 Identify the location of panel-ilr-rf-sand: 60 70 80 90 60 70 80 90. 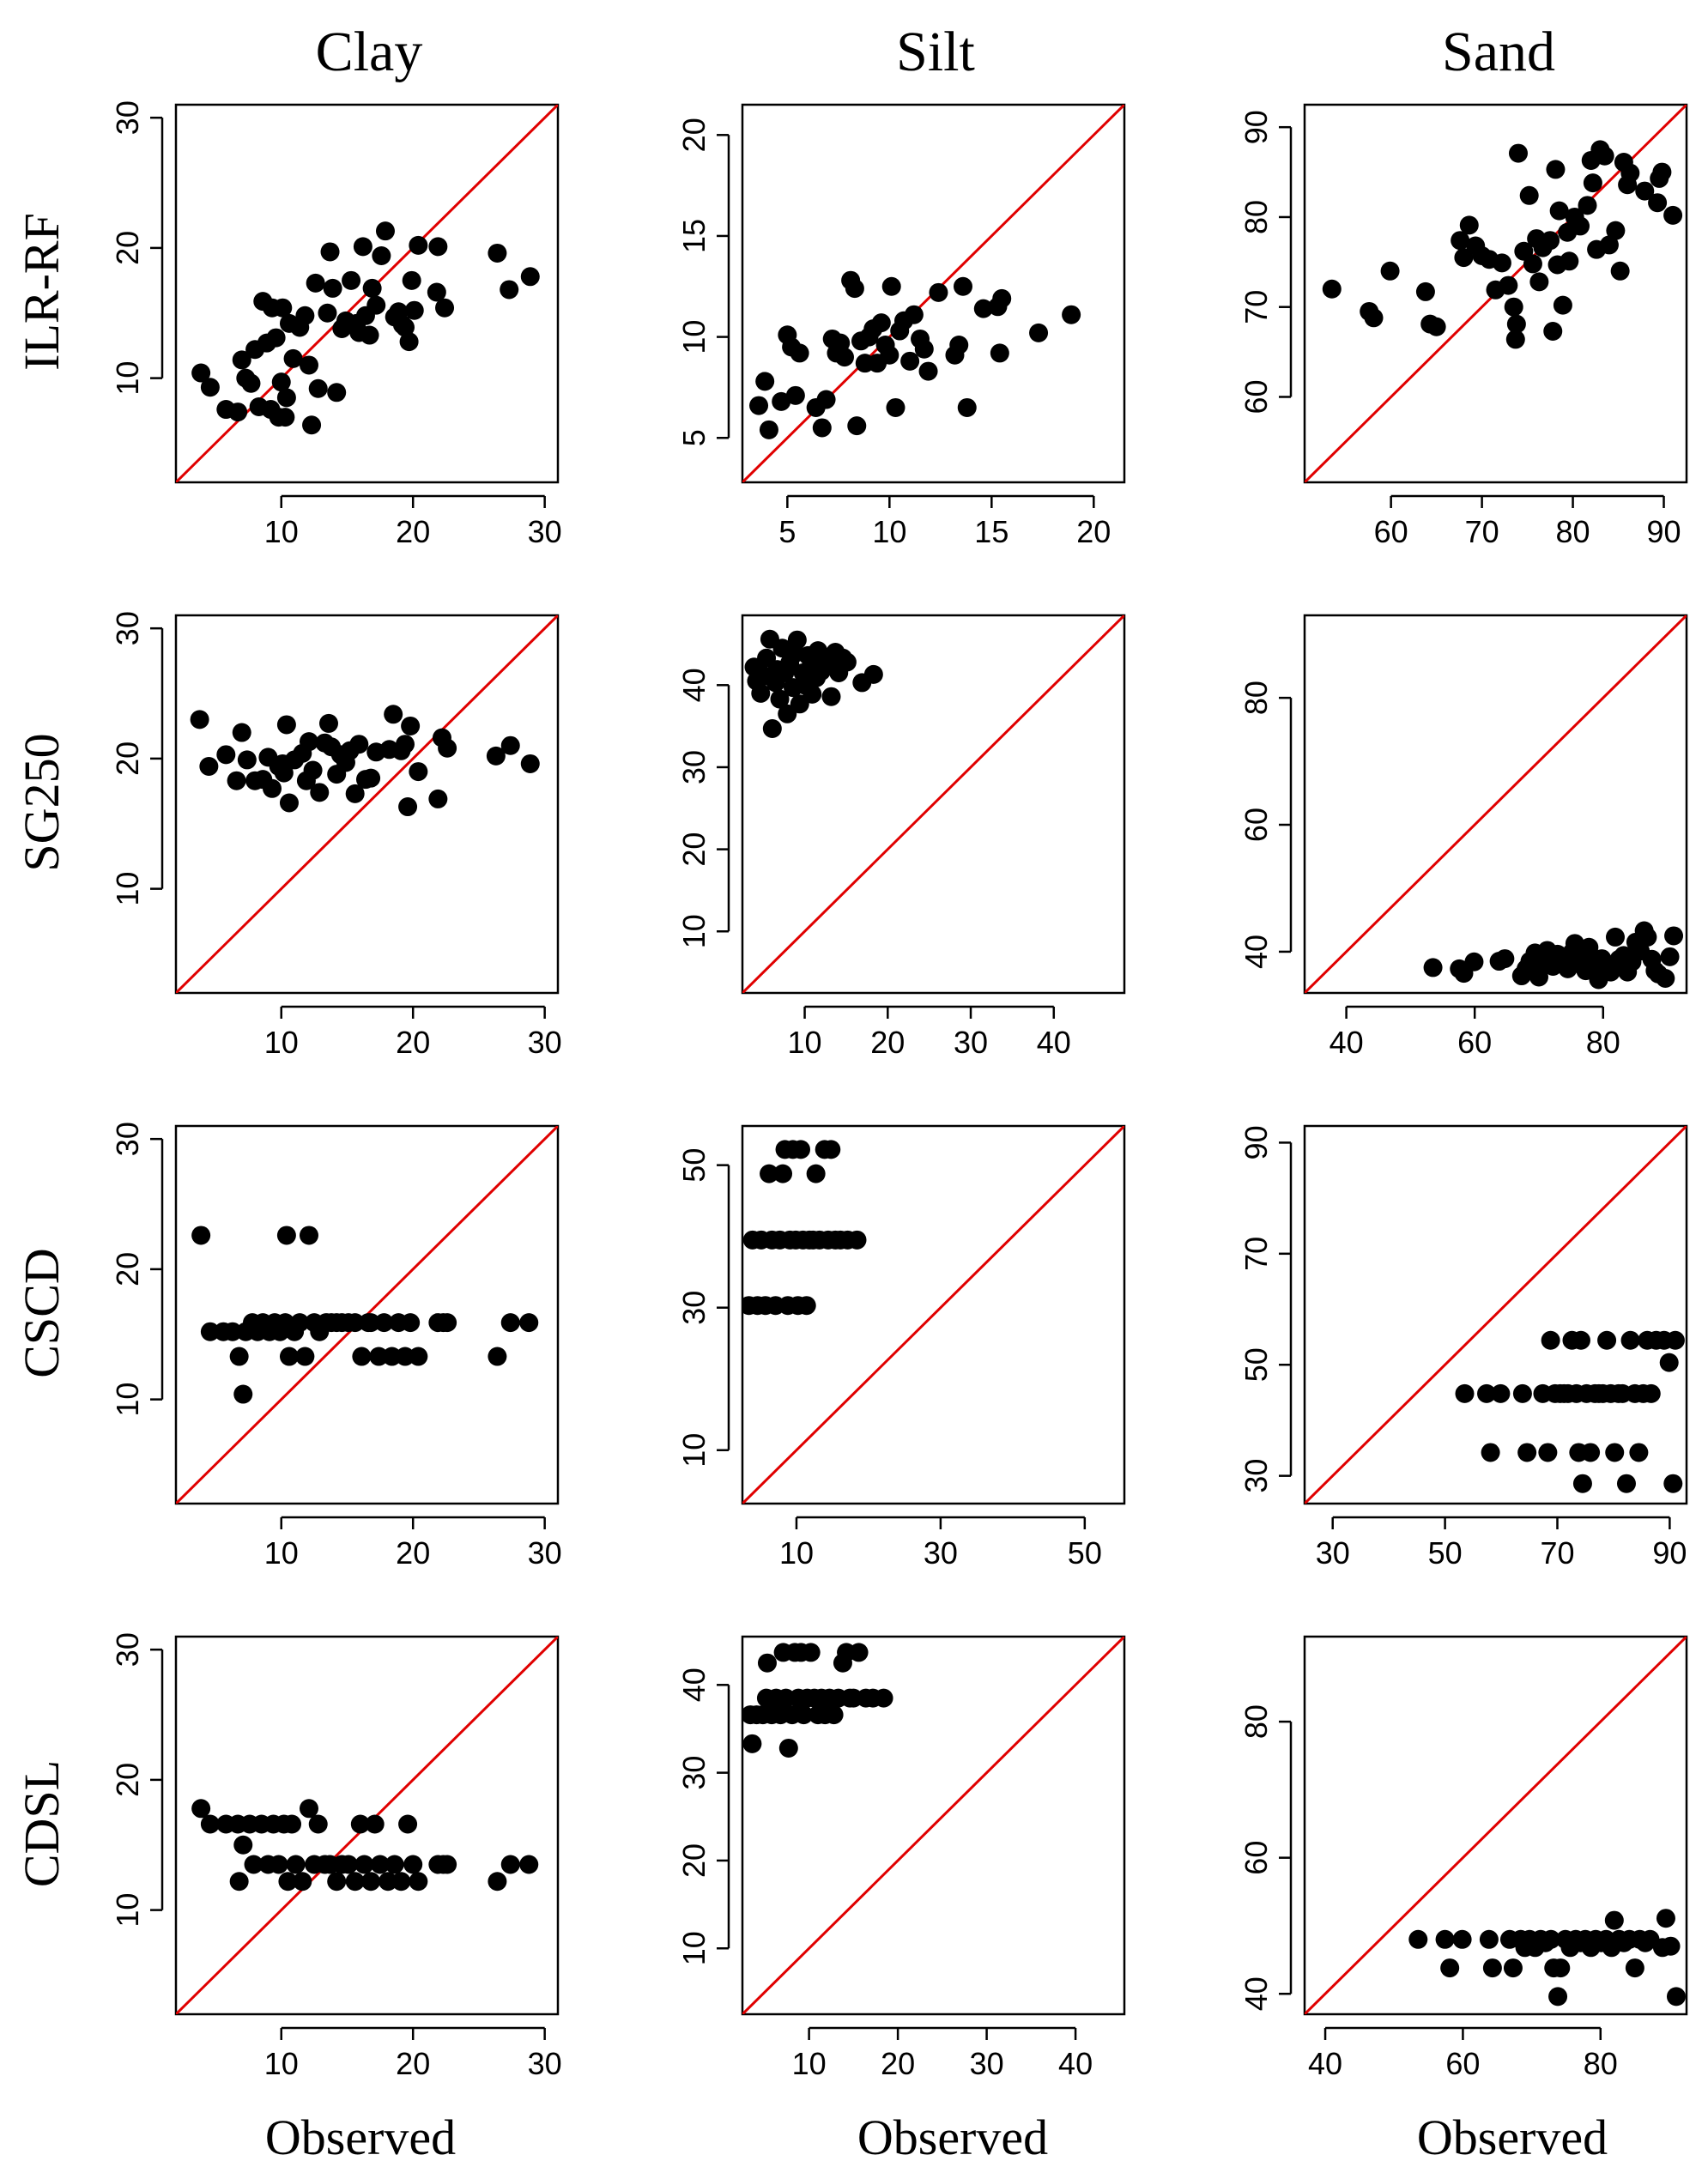
(1464, 326).